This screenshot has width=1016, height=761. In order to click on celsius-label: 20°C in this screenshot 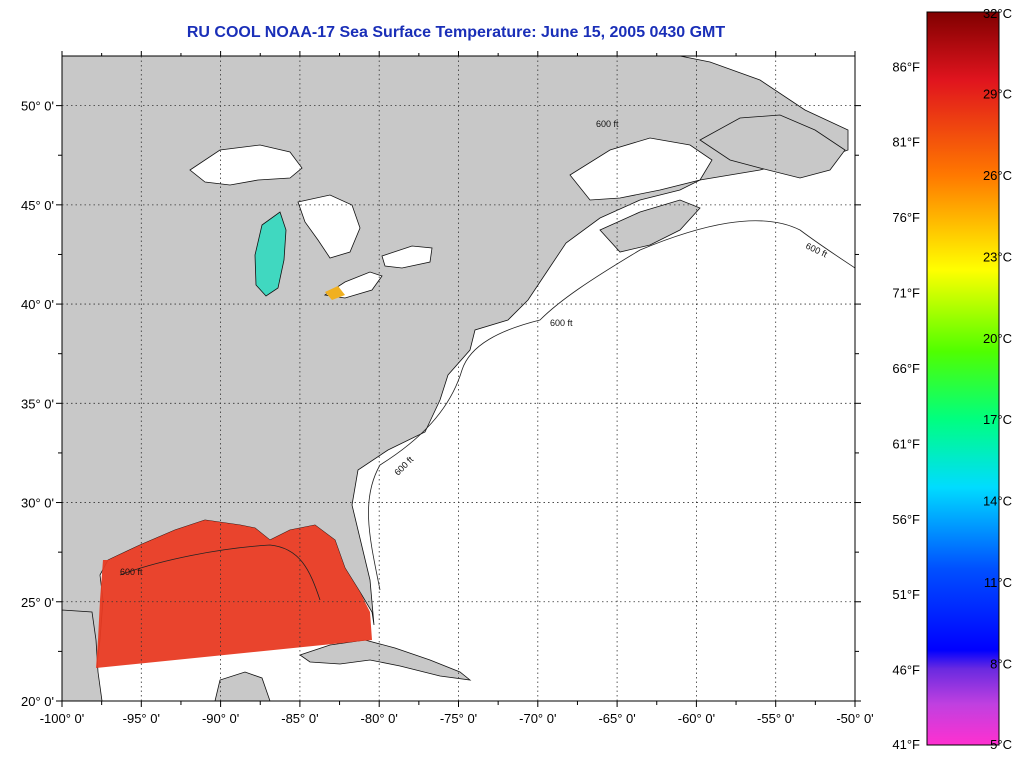, I will do `click(997, 338)`.